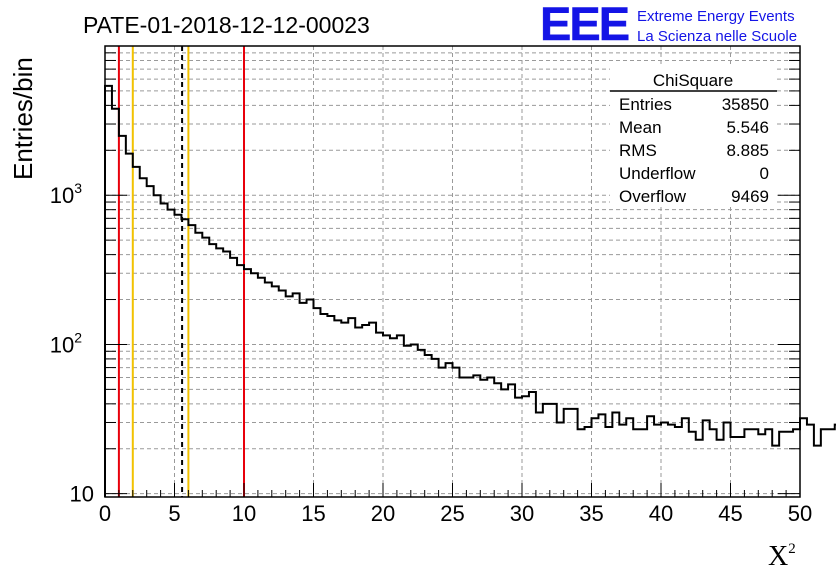  I want to click on y-tick-labels: 10 10² 10³, so click(72, 343).